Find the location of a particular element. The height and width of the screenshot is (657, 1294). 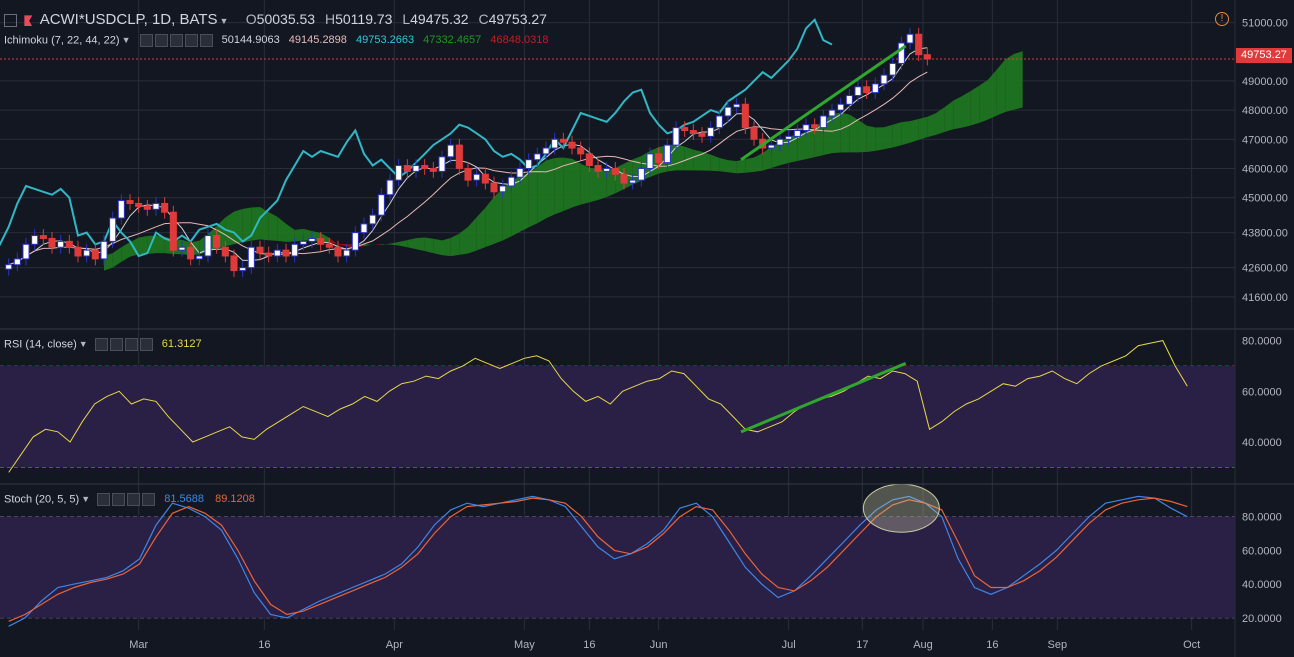

stoch-highlight-ellipse is located at coordinates (901, 508).